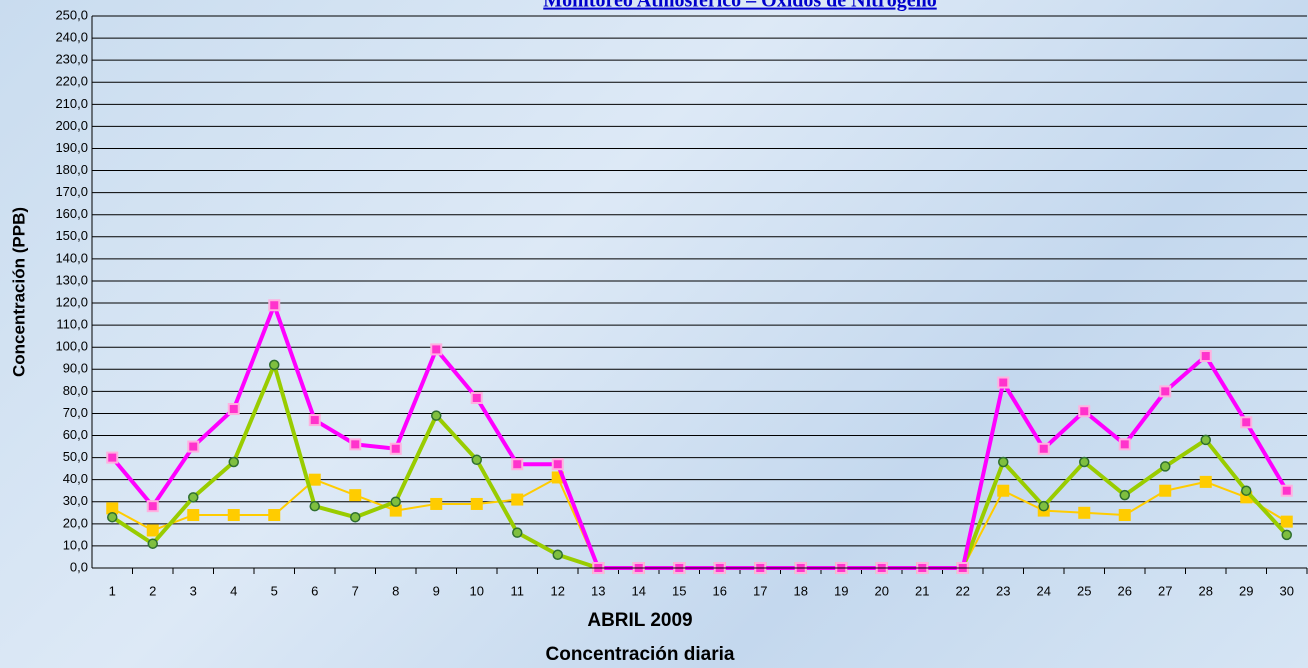 This screenshot has width=1308, height=668. Describe the element at coordinates (841, 590) in the screenshot. I see `x-tick-label: 19` at that location.